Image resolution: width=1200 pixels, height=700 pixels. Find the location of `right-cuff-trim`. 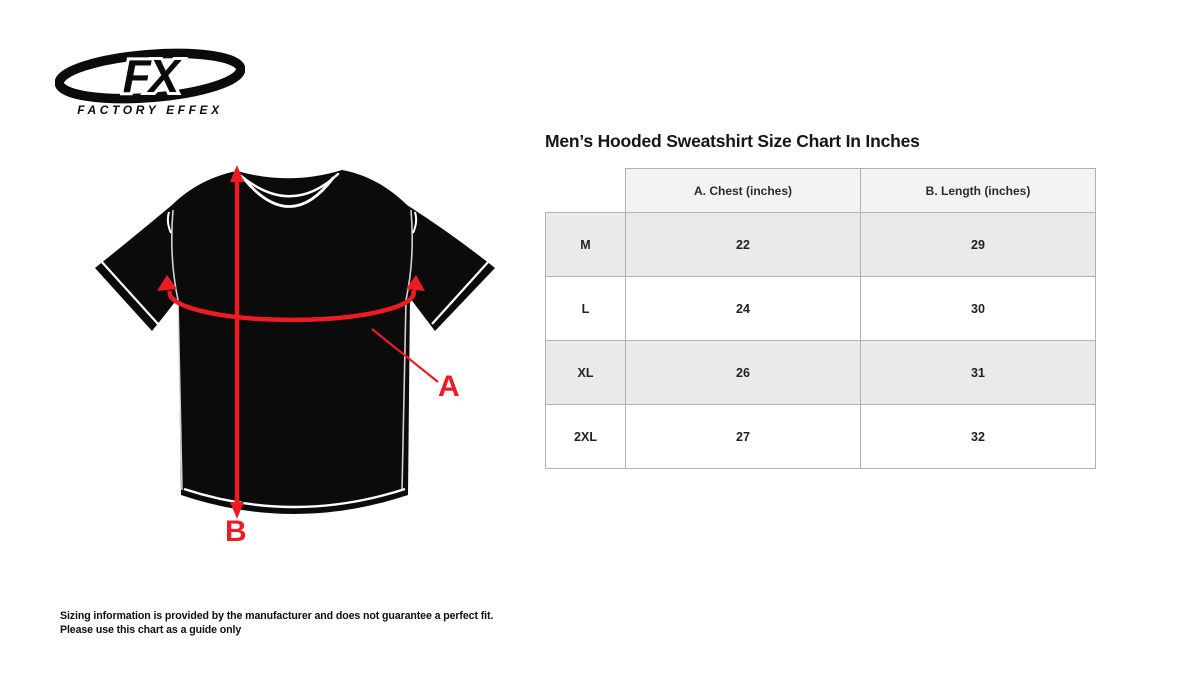

right-cuff-trim is located at coordinates (460, 292).